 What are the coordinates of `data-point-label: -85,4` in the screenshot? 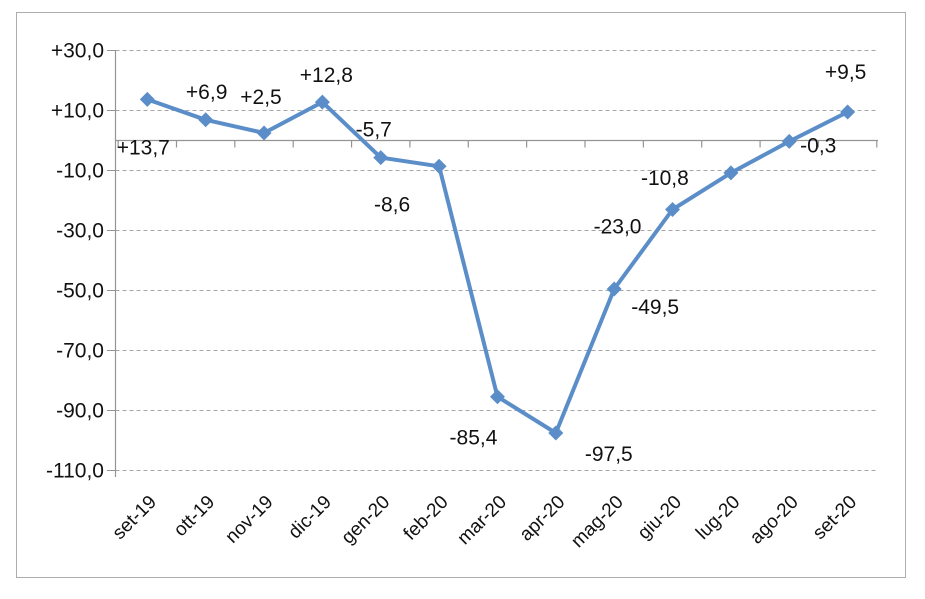 It's located at (474, 438).